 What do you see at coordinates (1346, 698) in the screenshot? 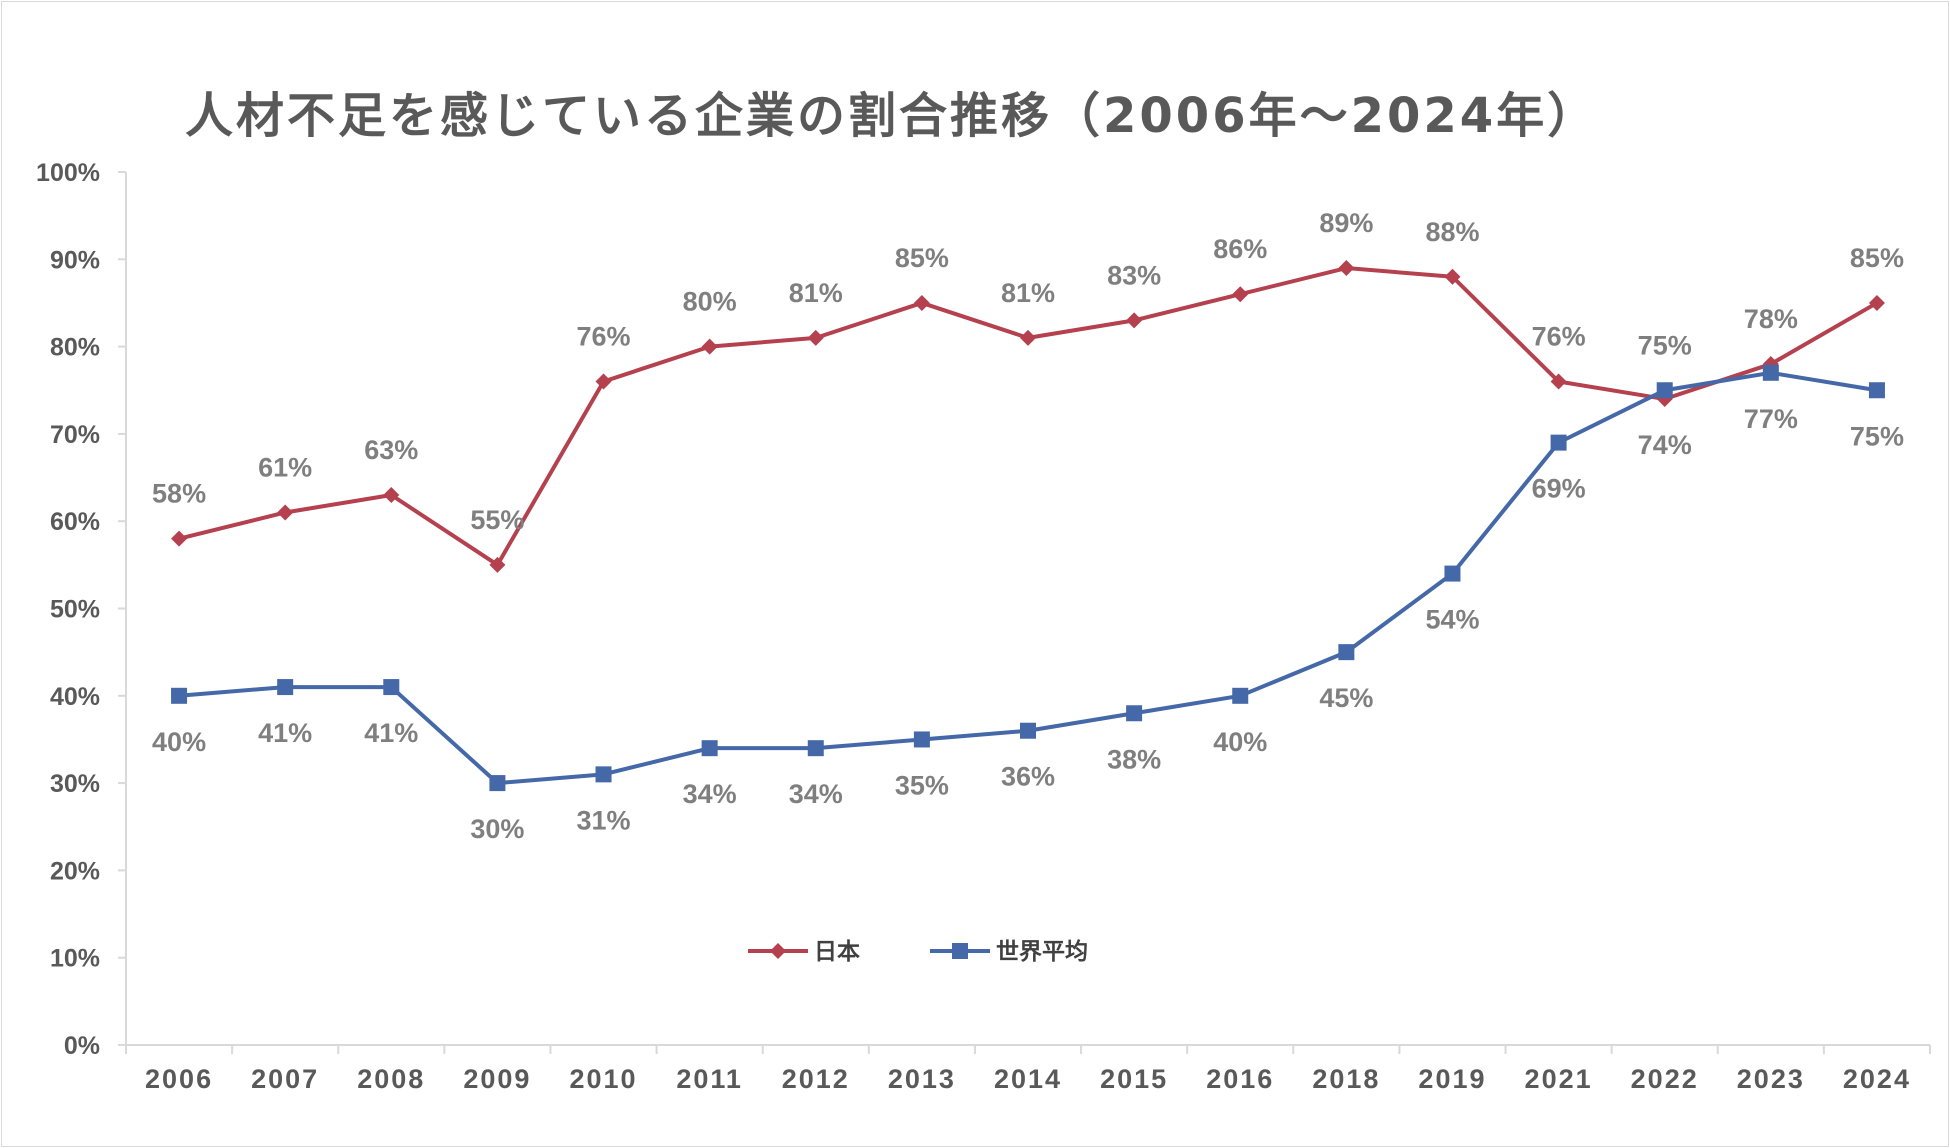
I see `data-label: 45%` at bounding box center [1346, 698].